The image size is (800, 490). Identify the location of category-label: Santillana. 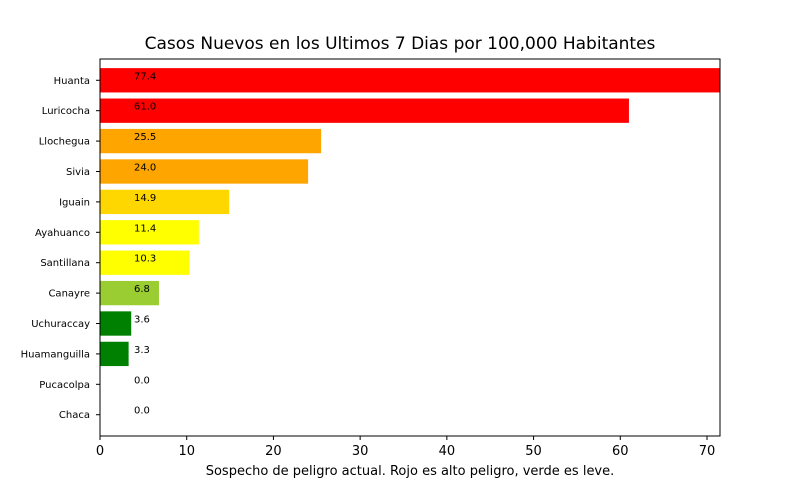
(65, 263).